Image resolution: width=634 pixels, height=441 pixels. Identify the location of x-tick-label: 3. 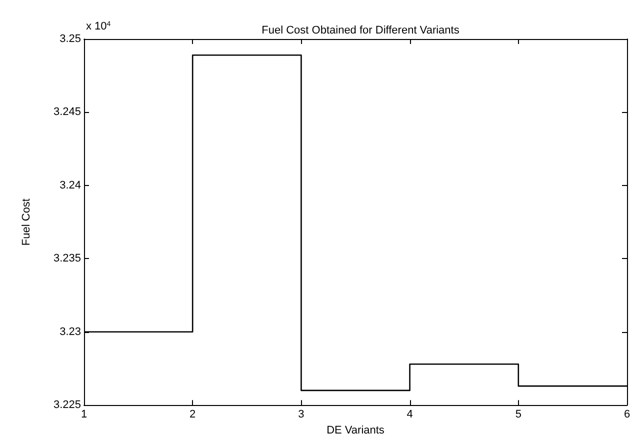
(301, 414).